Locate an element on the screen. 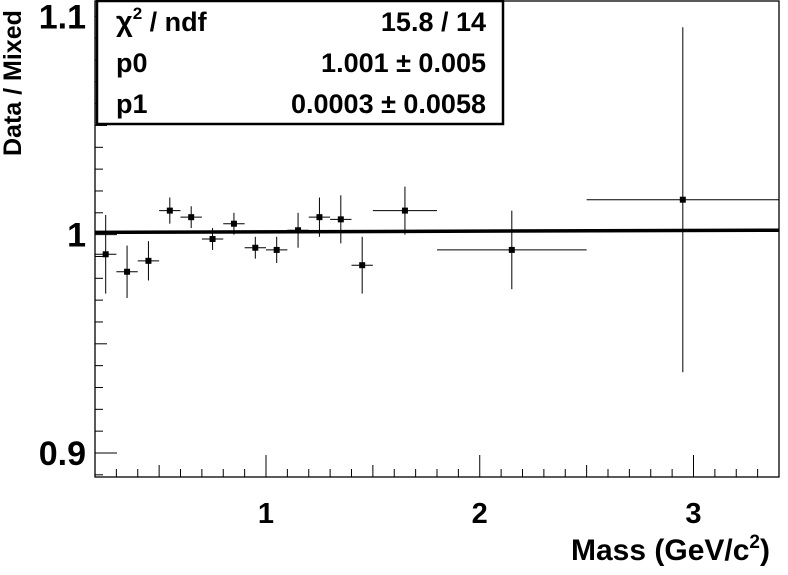 This screenshot has width=788, height=575. stats-box-border is located at coordinates (300, 63).